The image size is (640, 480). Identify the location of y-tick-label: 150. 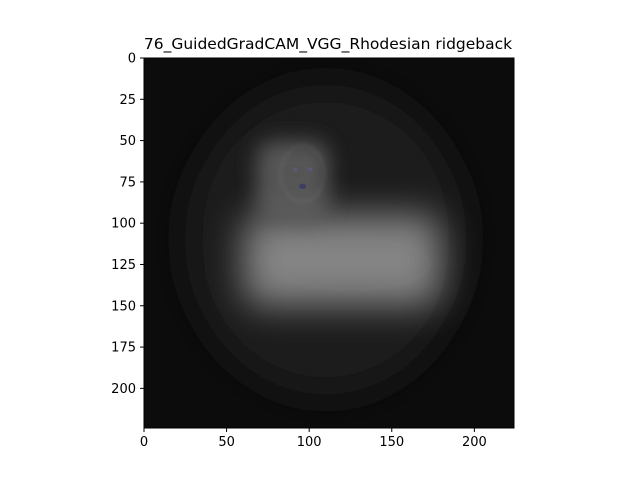
(123, 306).